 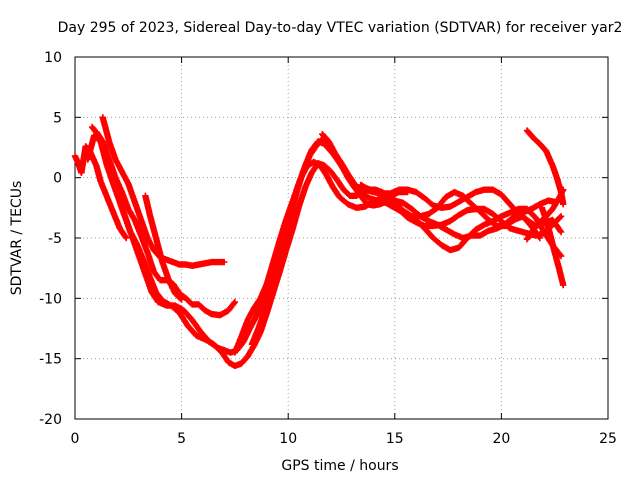 I want to click on y-tick-label: -15, so click(x=50, y=360).